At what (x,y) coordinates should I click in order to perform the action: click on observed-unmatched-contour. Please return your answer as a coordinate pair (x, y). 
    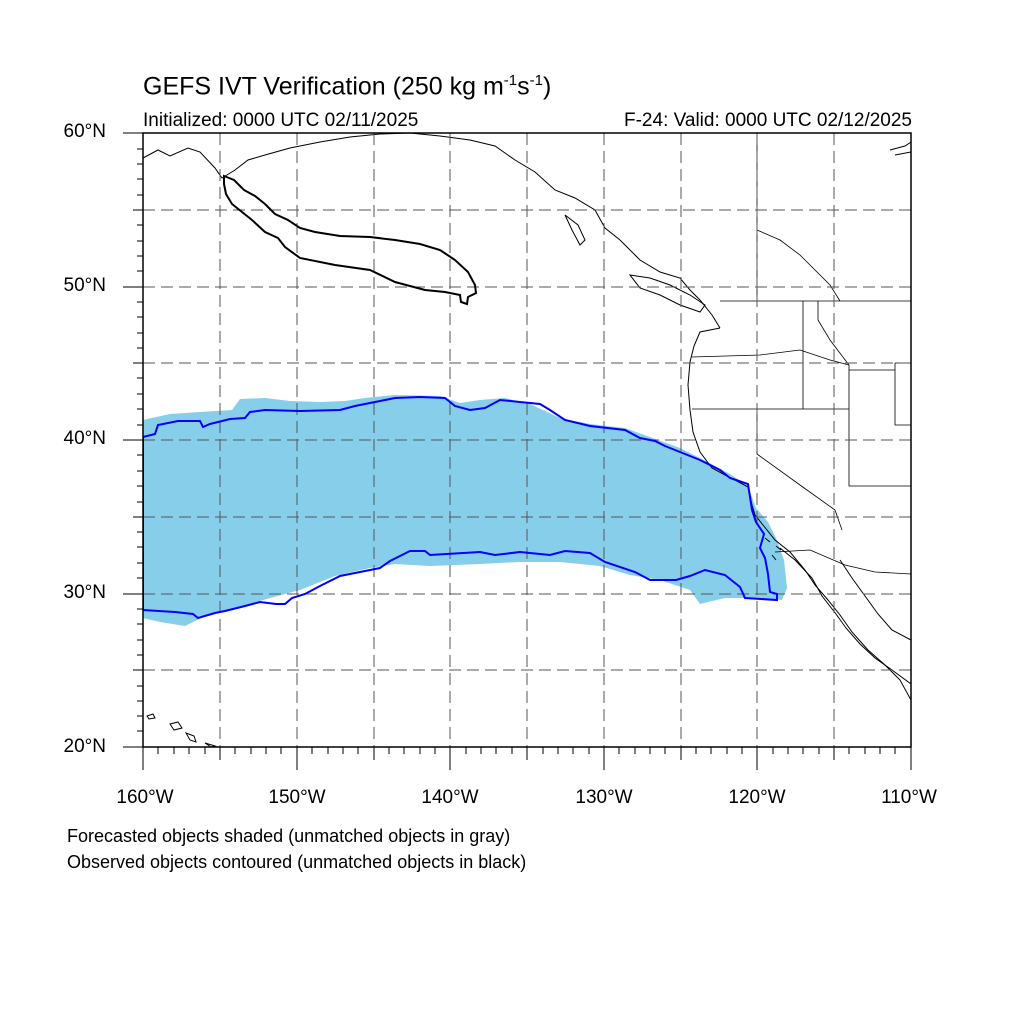
    Looking at the image, I should click on (350, 240).